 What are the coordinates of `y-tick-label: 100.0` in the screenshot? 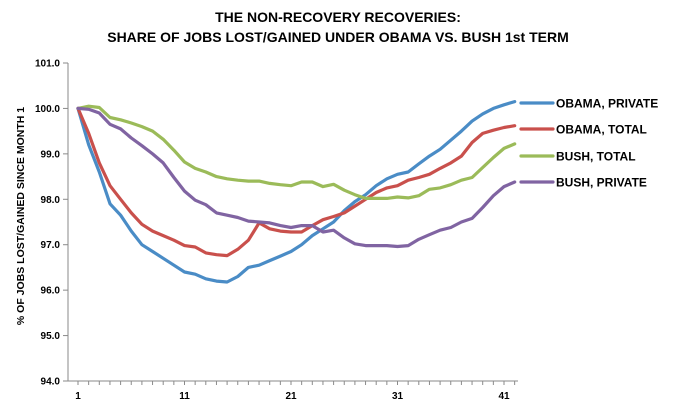 It's located at (47, 109).